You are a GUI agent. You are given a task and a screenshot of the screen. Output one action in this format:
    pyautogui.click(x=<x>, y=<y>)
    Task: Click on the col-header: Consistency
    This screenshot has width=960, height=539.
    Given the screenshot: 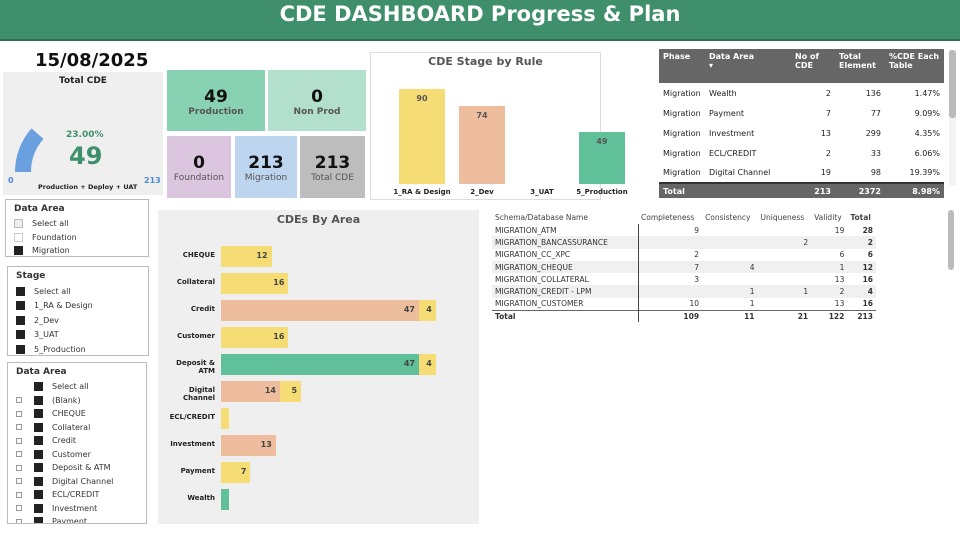 What is the action you would take?
    pyautogui.click(x=728, y=217)
    